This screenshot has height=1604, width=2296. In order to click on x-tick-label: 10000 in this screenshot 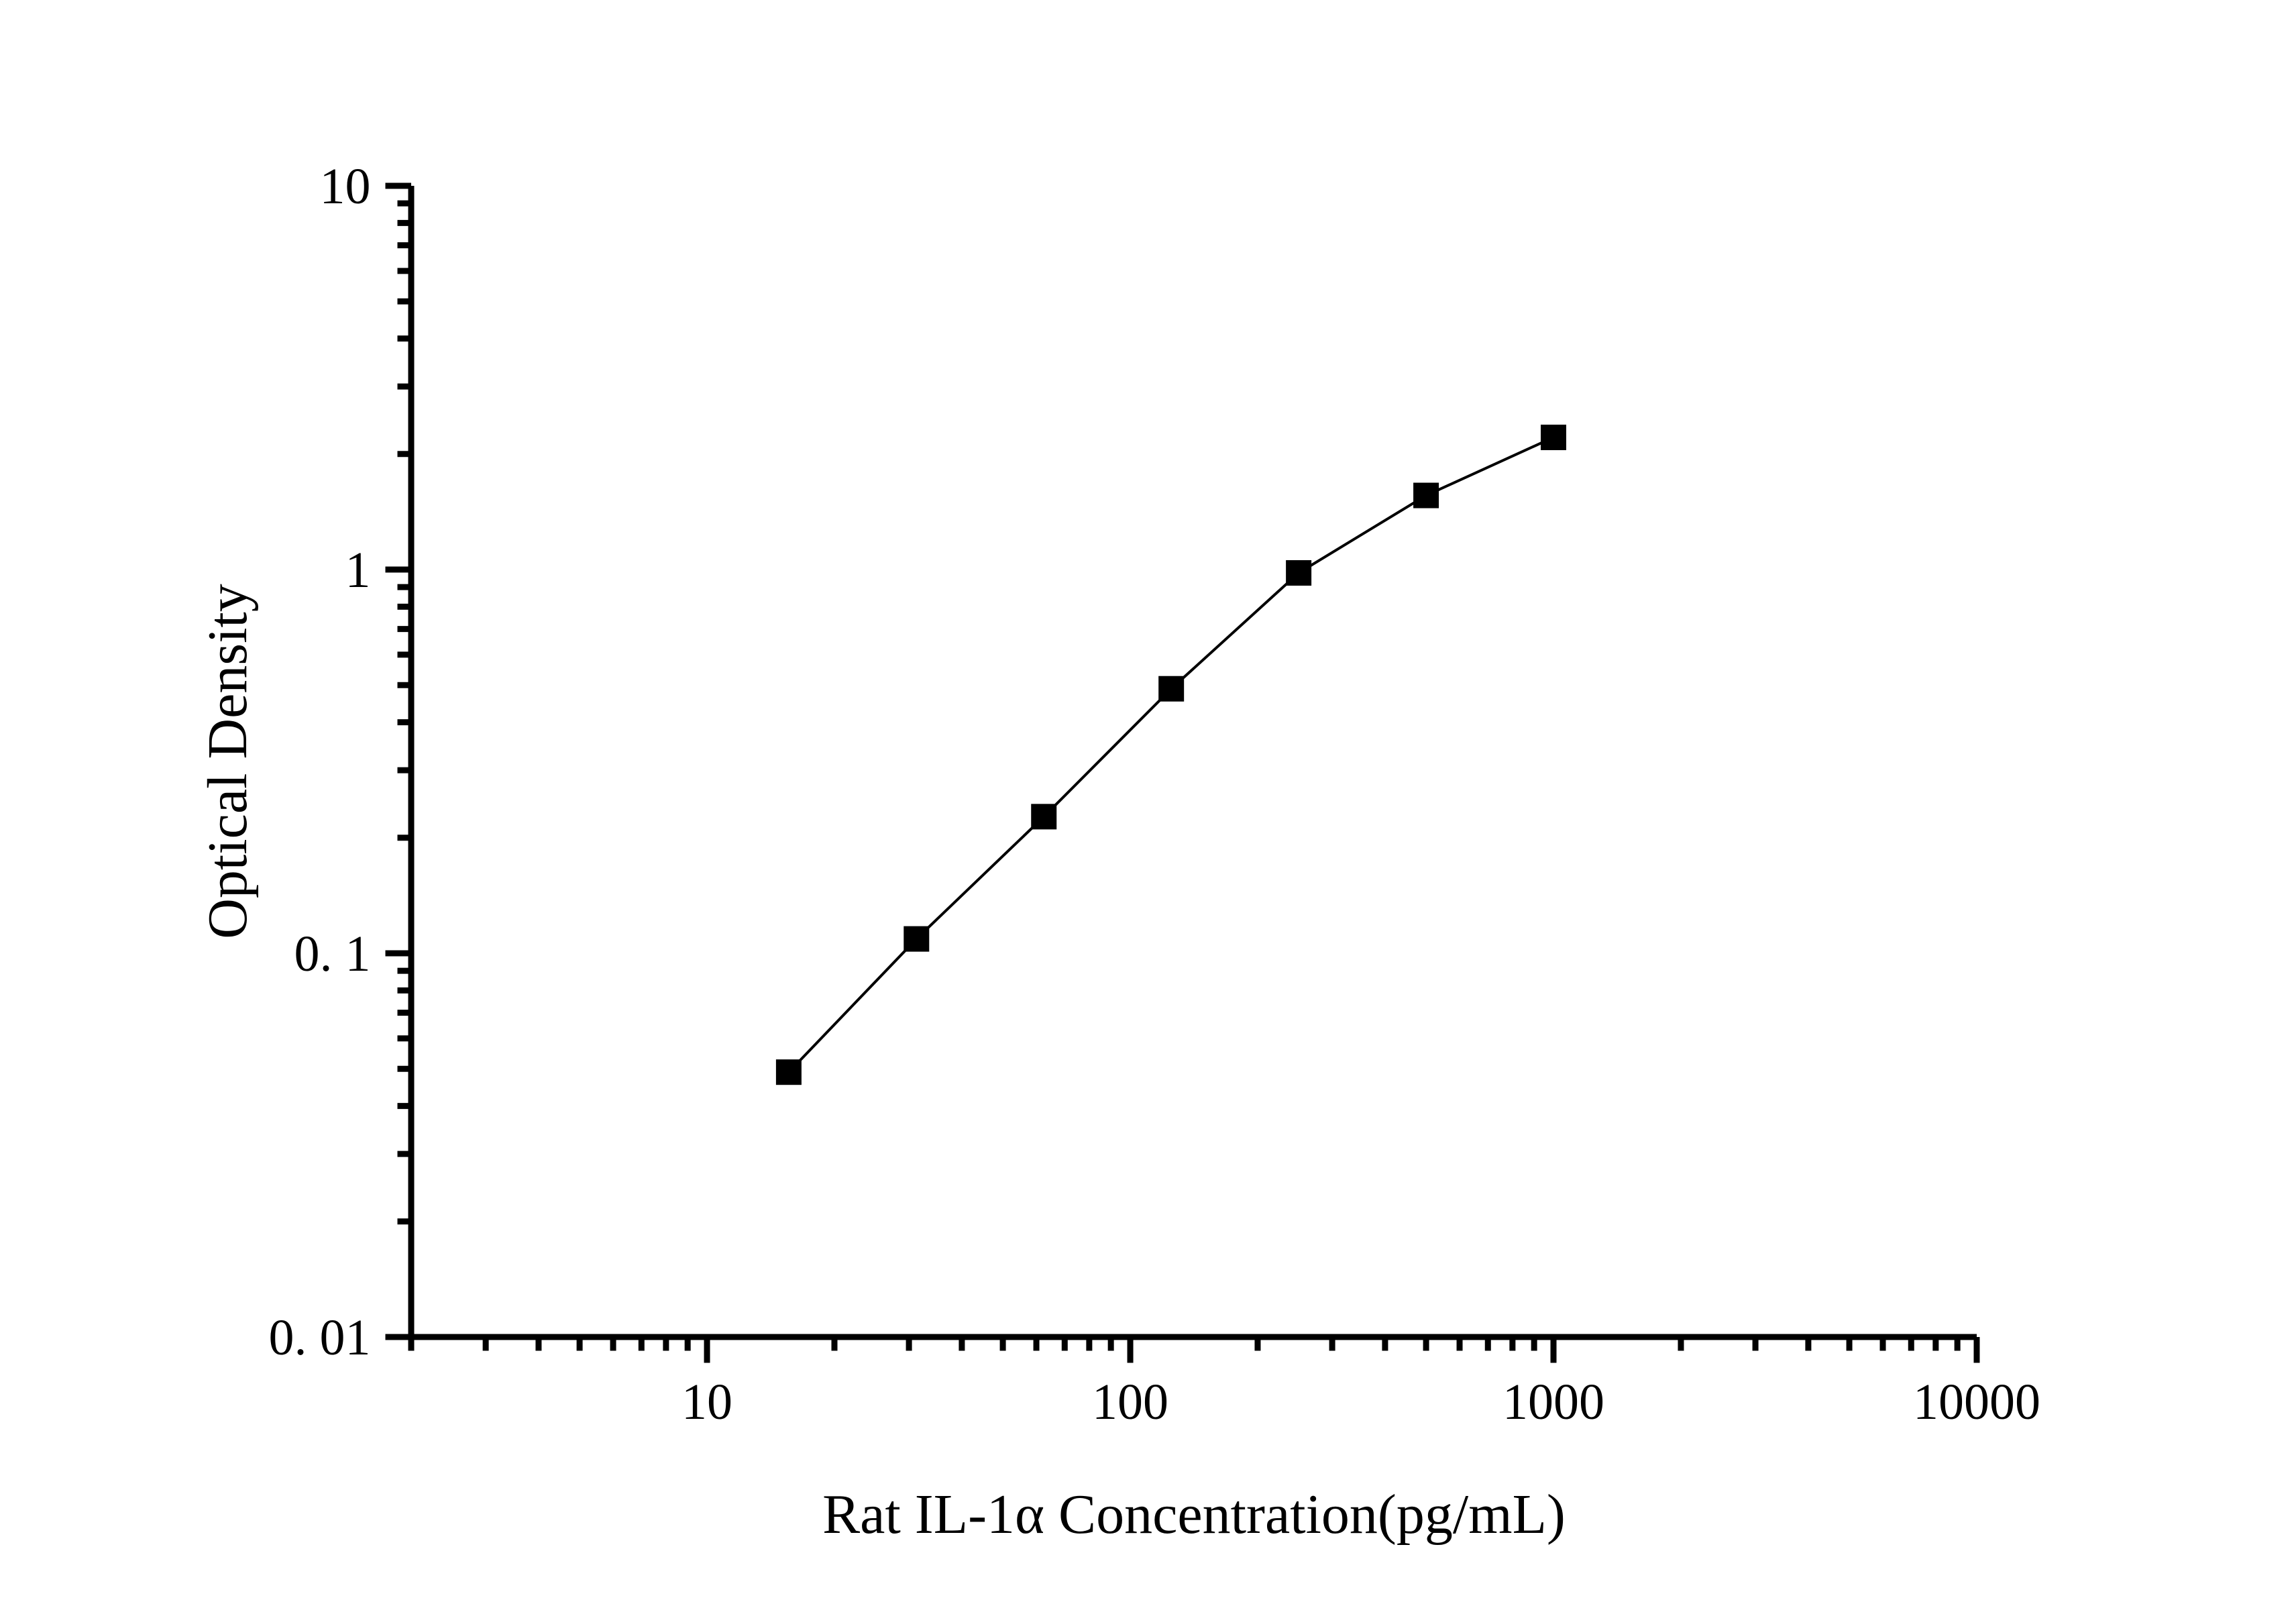, I will do `click(1977, 1402)`.